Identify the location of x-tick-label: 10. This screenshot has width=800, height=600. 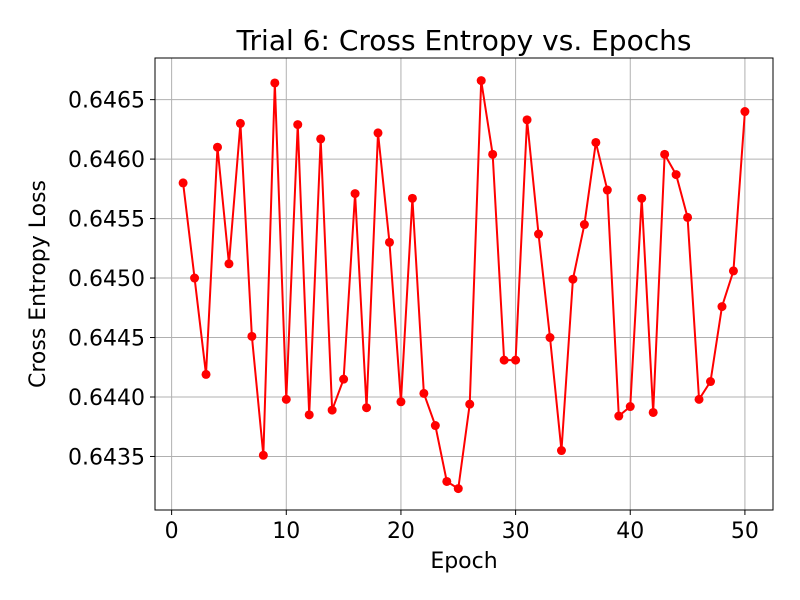
(286, 531).